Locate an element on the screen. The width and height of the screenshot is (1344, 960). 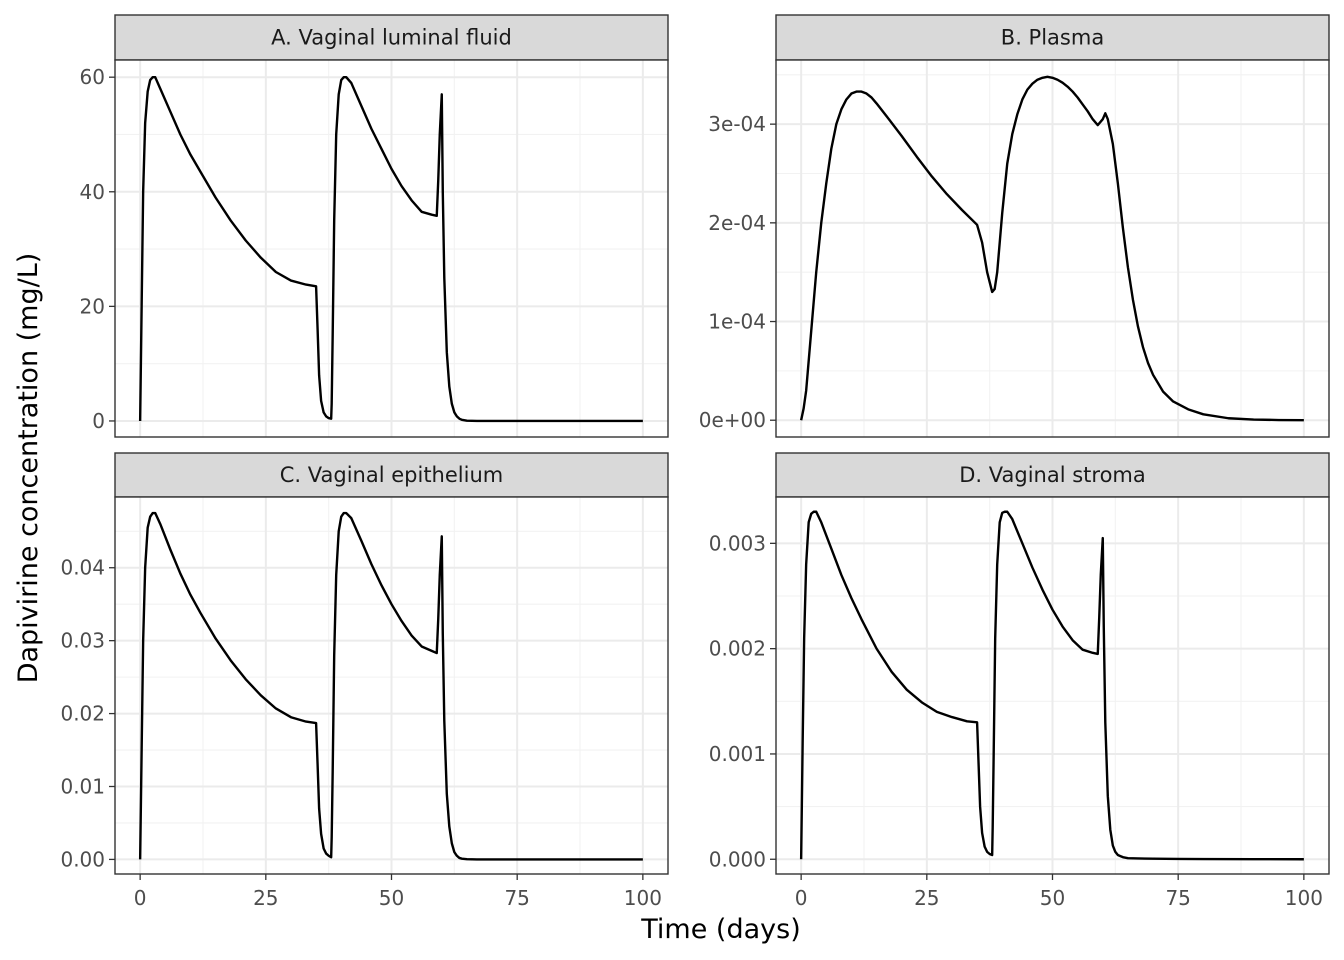
y-tick-label: 0 is located at coordinates (98, 421).